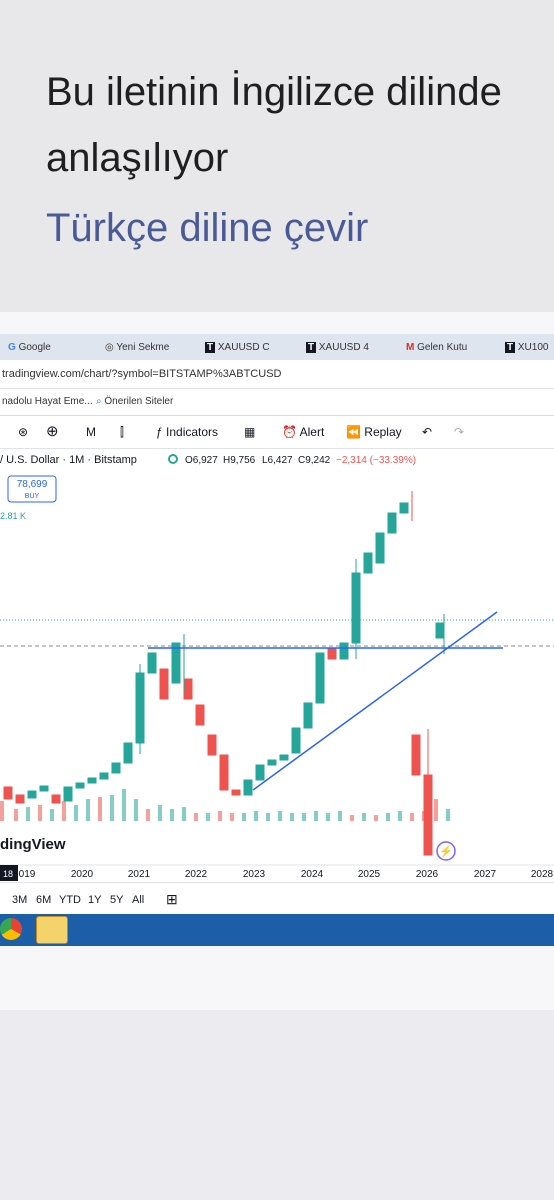 The image size is (554, 1200). Describe the element at coordinates (143, 347) in the screenshot. I see `tab-title: Yeni Sekme` at that location.